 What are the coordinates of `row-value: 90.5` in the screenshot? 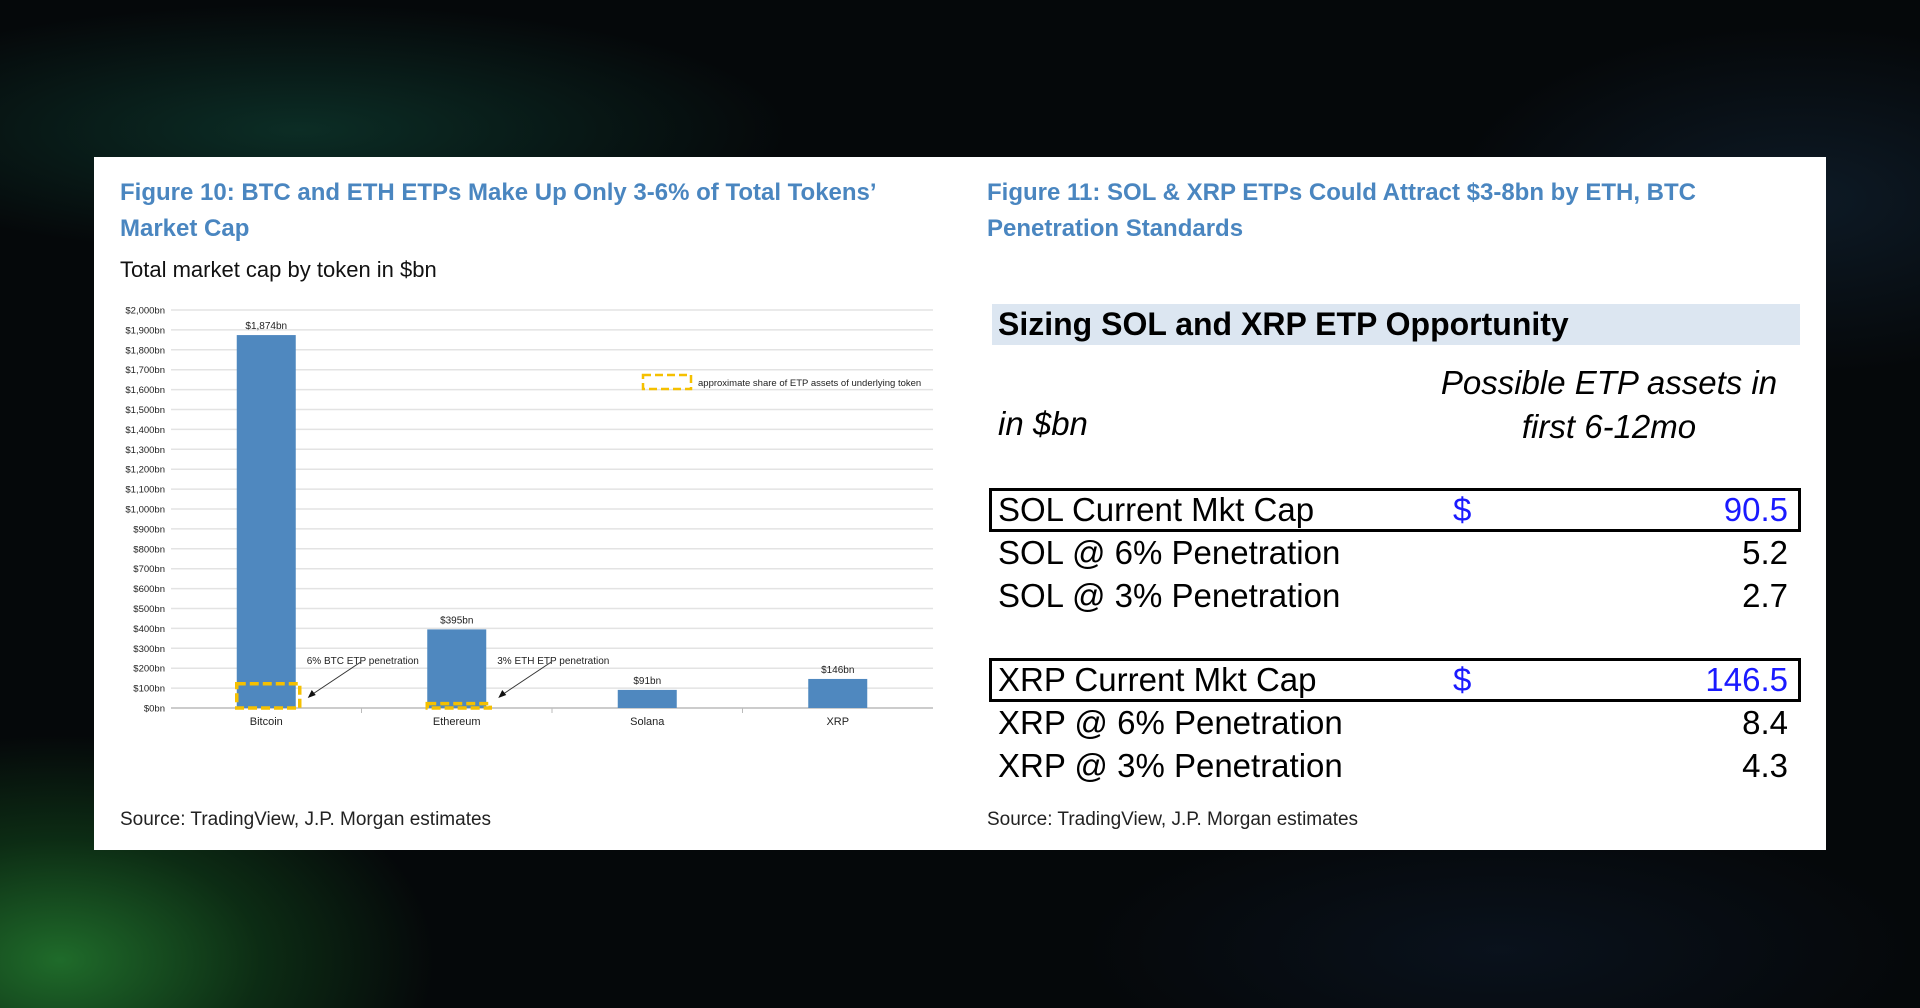 It's located at (1755, 509).